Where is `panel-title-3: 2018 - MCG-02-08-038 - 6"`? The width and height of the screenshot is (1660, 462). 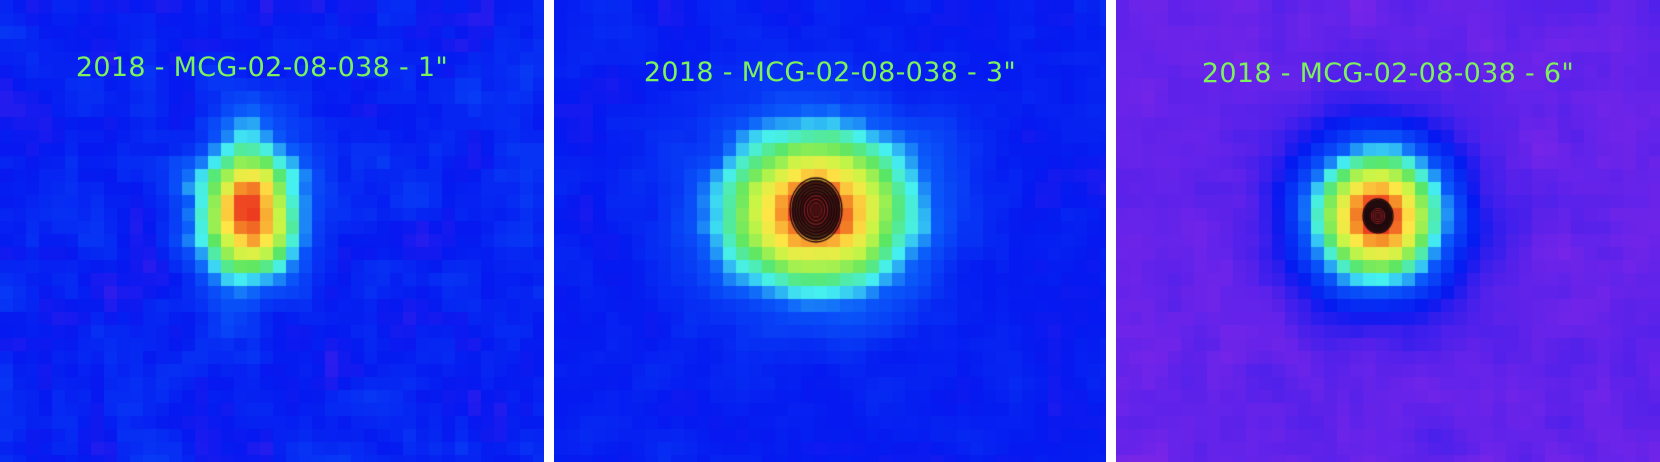 panel-title-3: 2018 - MCG-02-08-038 - 6" is located at coordinates (1388, 73).